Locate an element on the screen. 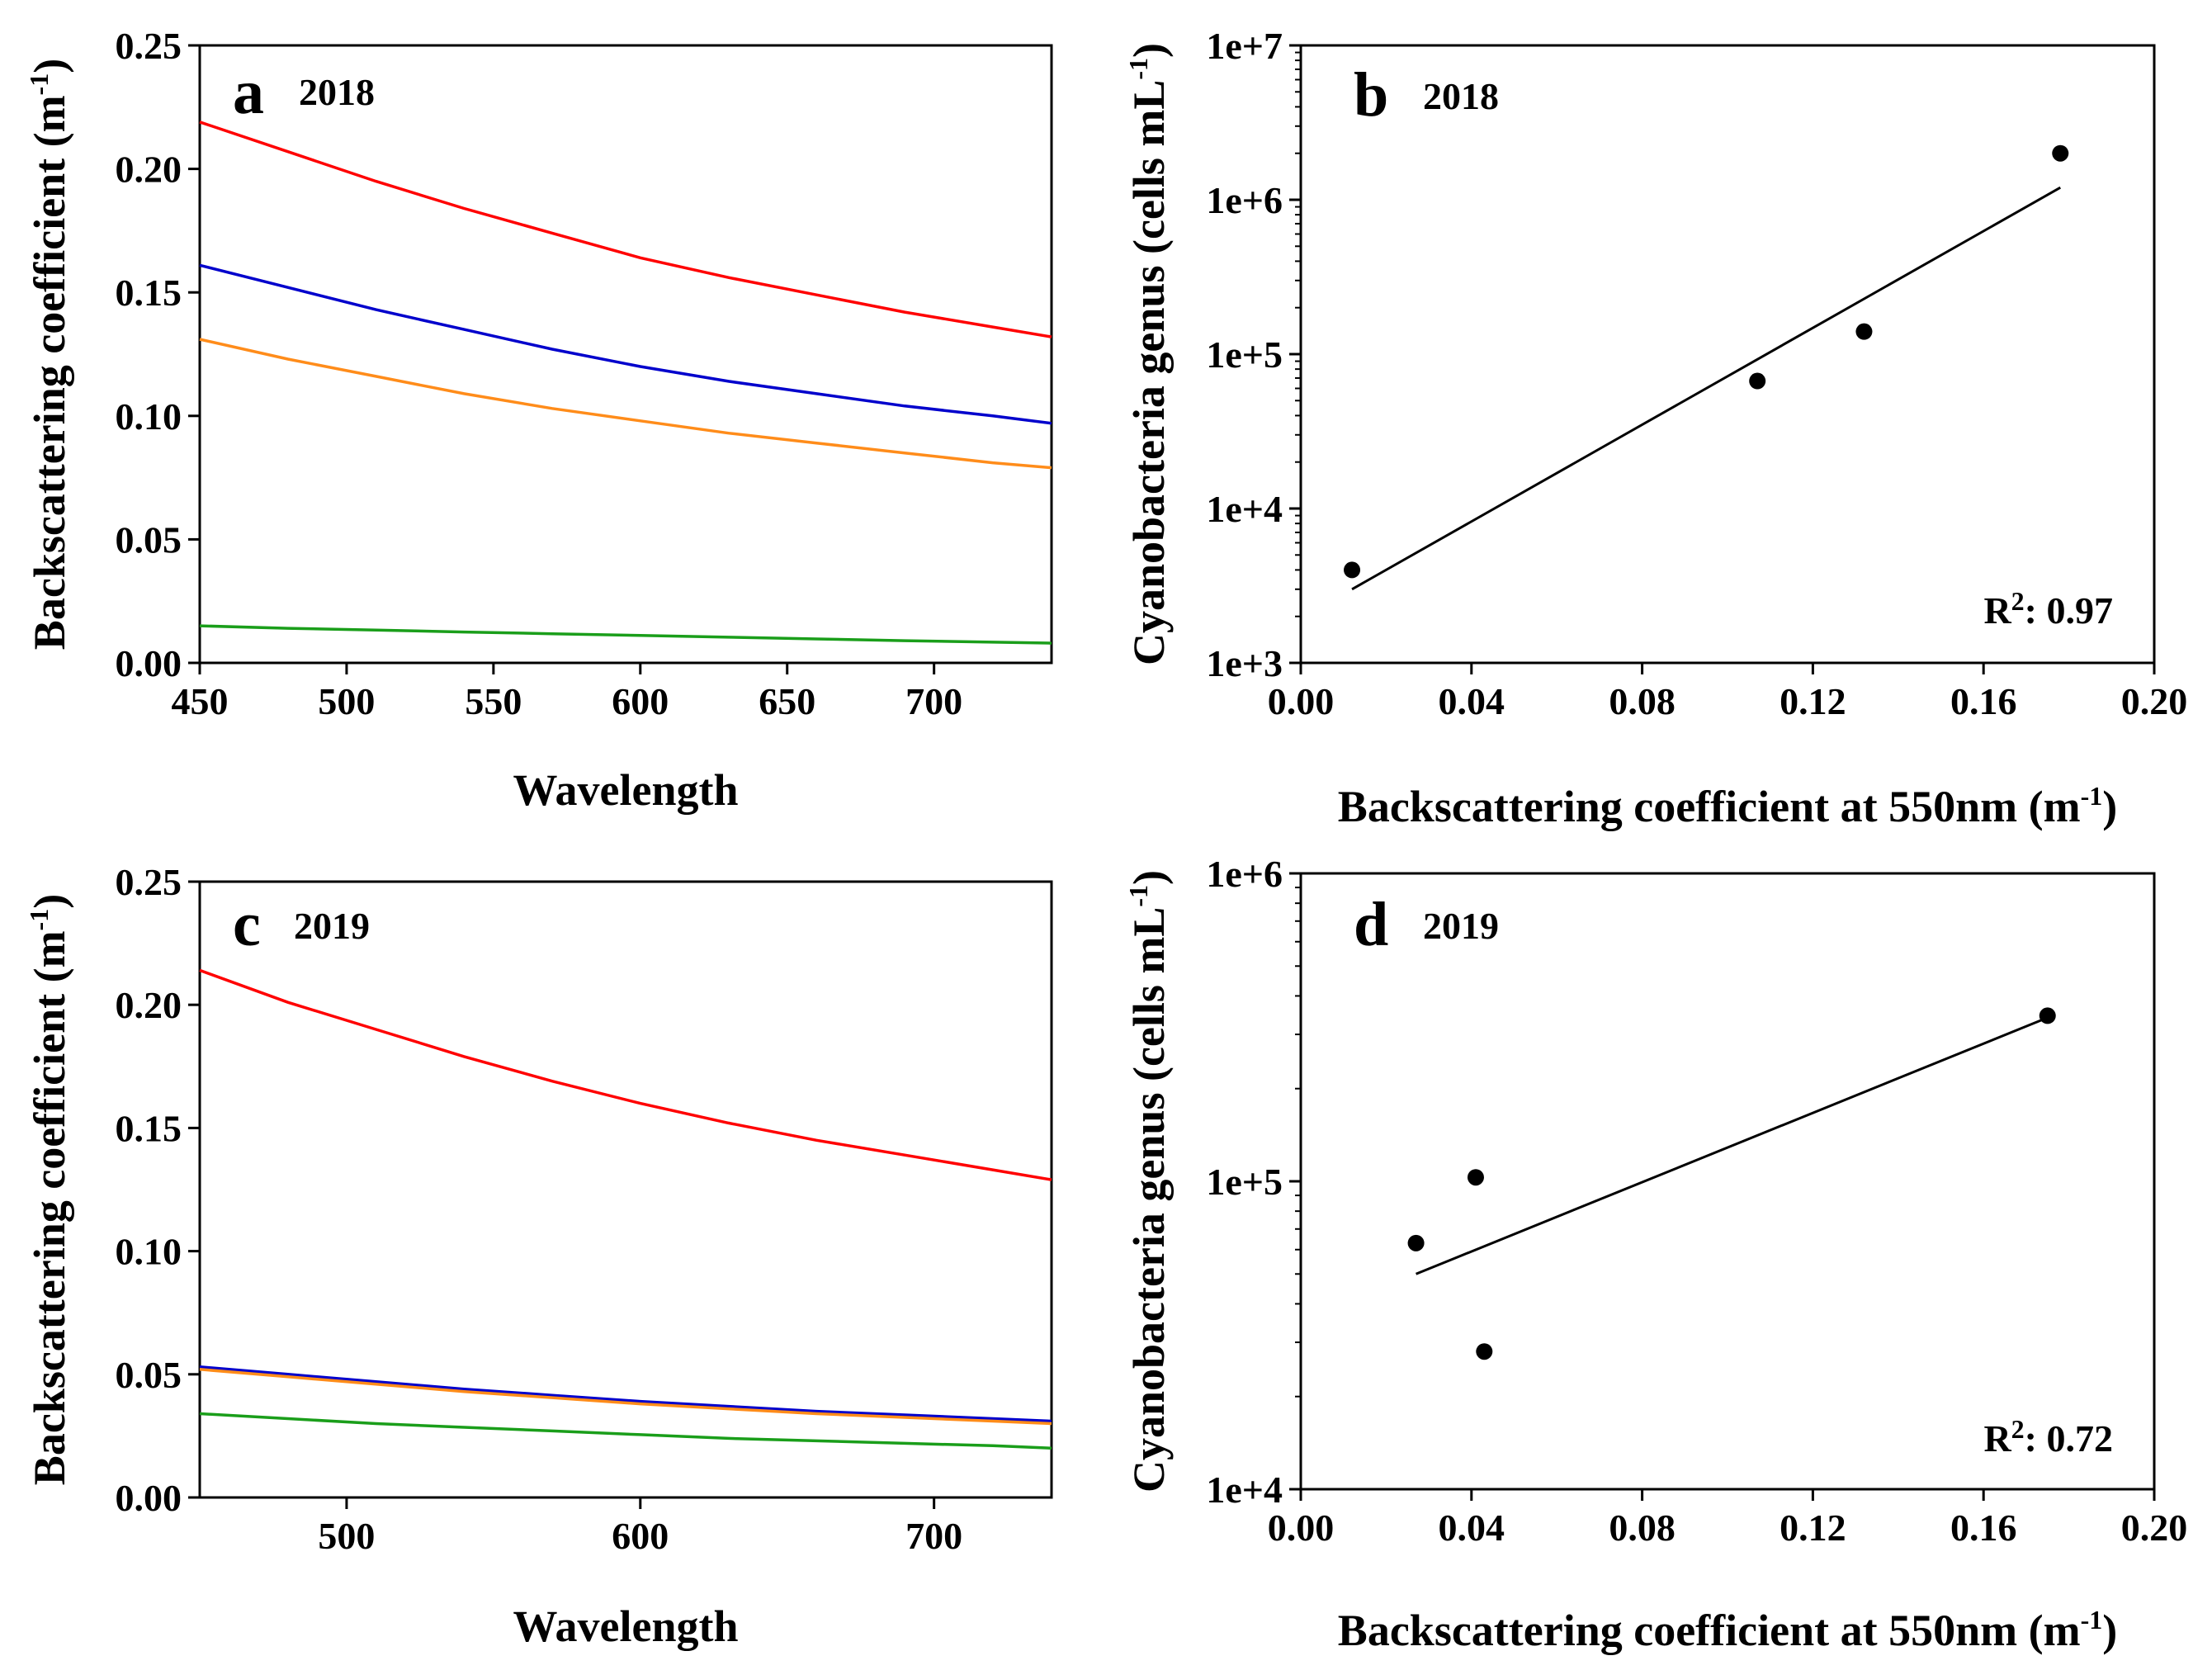 This screenshot has width=2212, height=1670. panel-d-y-ticks: 1e+4 1e+5 1e+6 is located at coordinates (1253, 1182).